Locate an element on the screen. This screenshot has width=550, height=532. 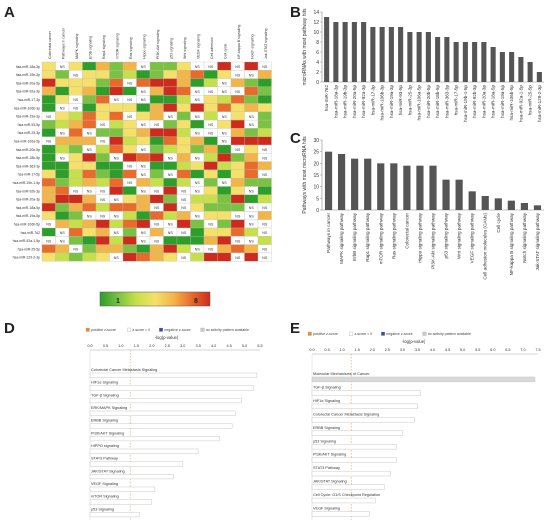
heatmap-row-label: hsa-miR-129-2-3p is located at coordinates (26, 258).